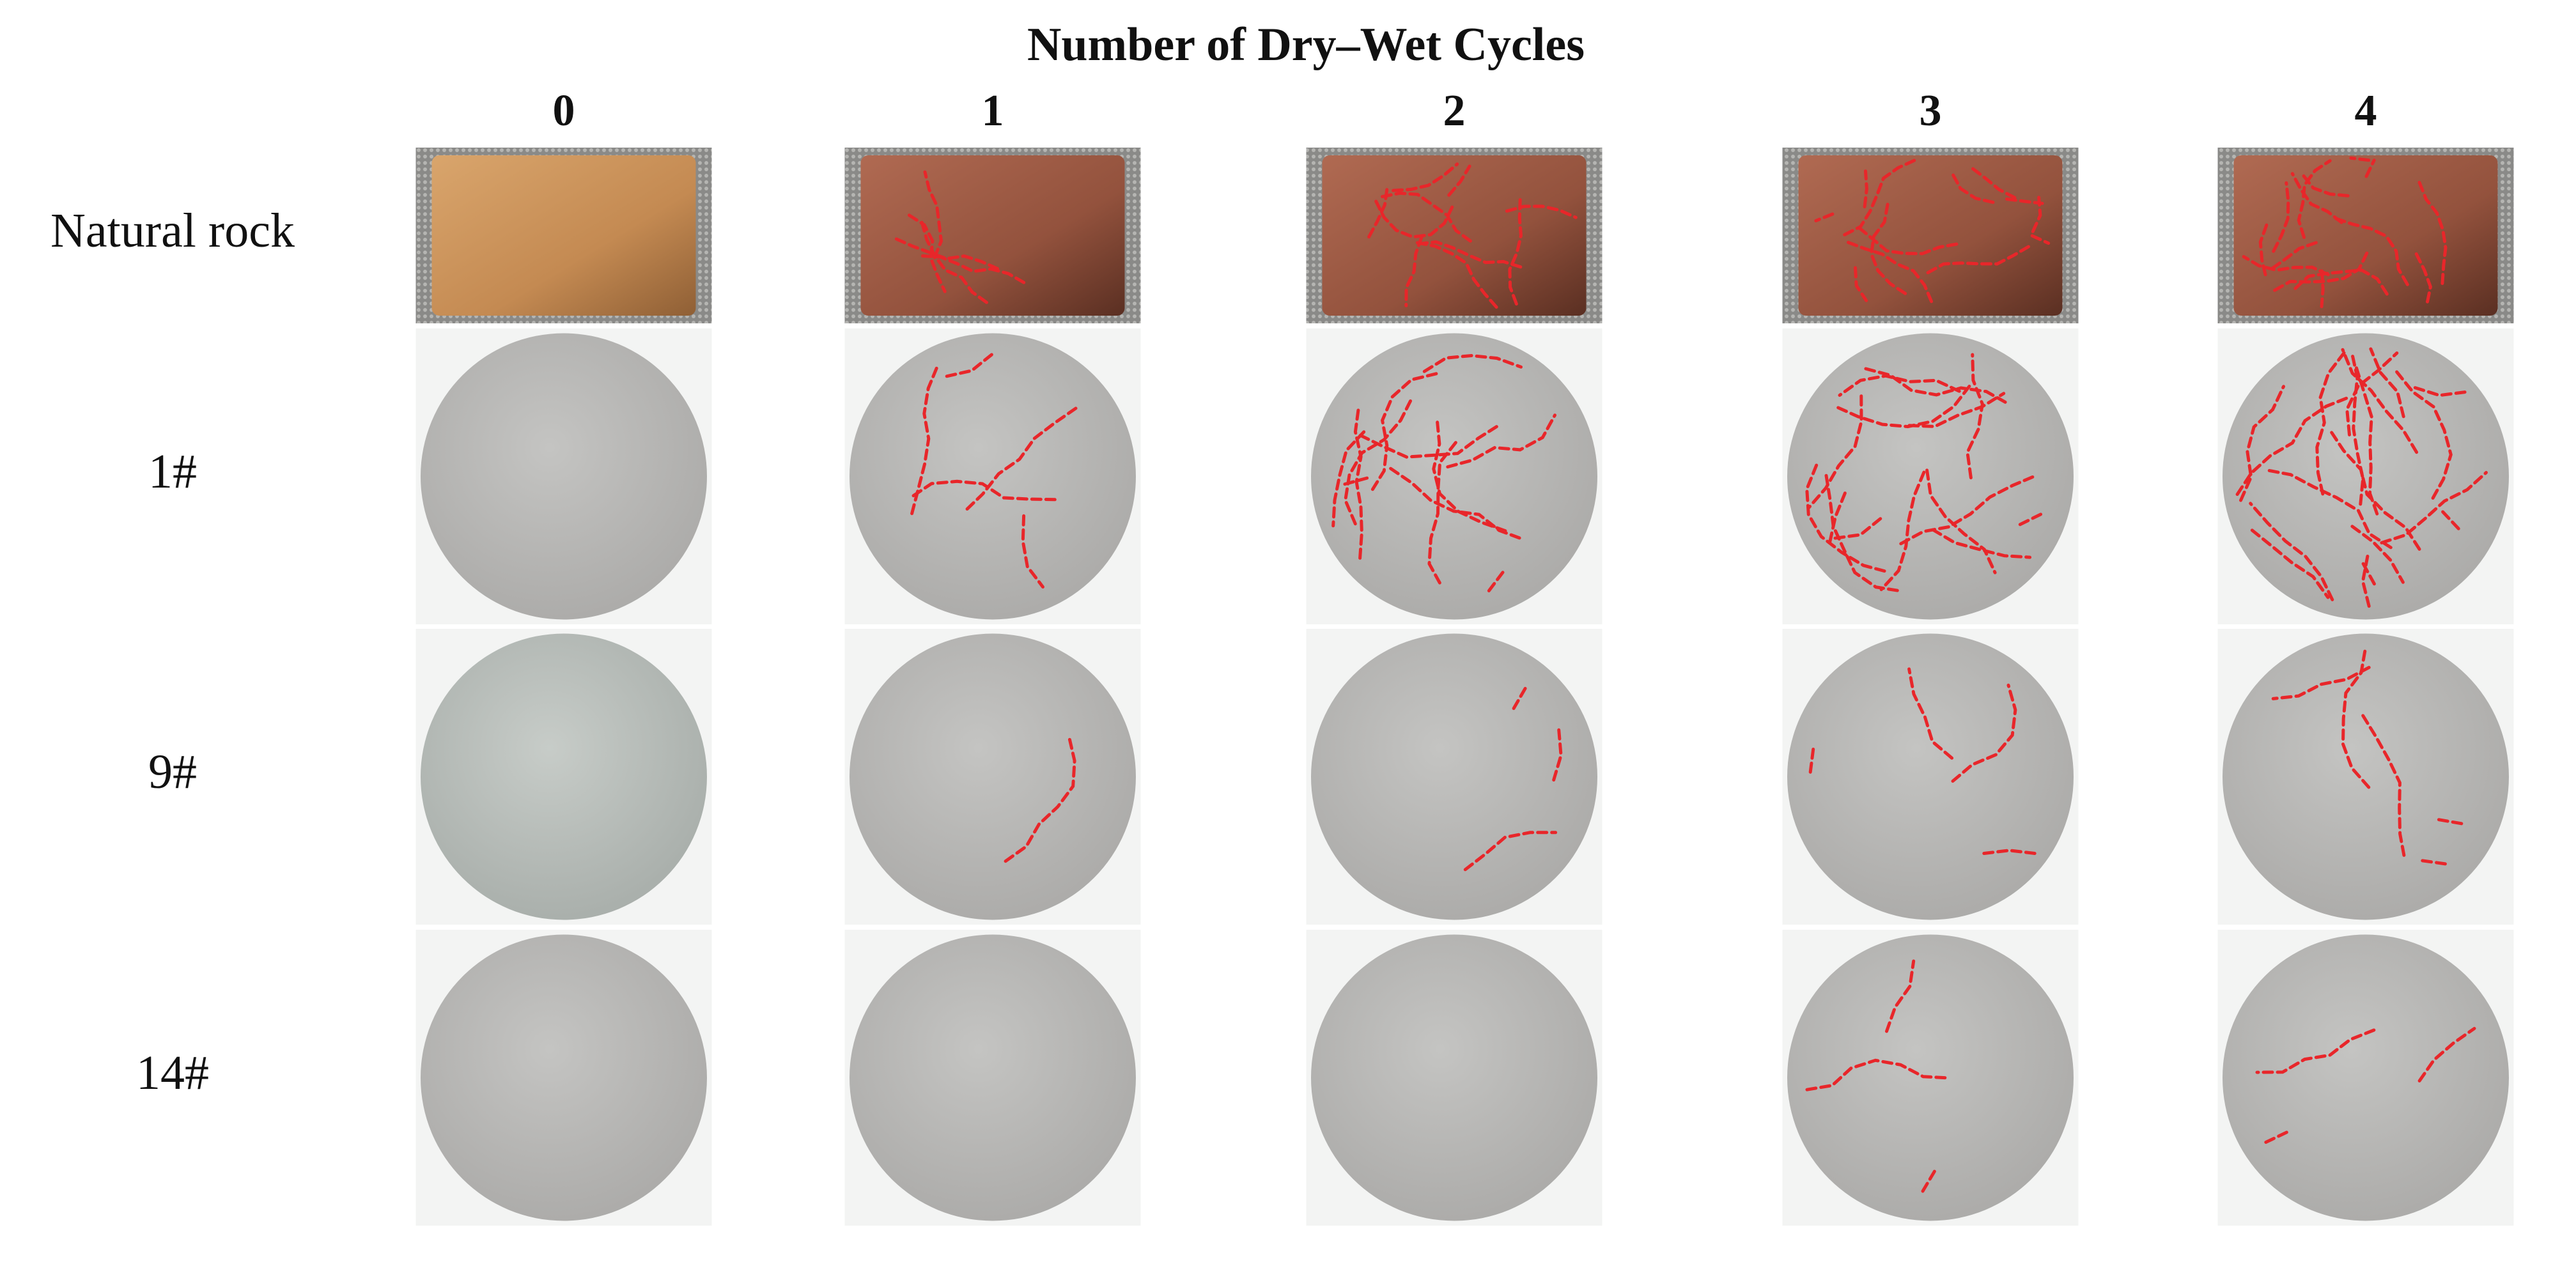  Describe the element at coordinates (172, 471) in the screenshot. I see `row-label: 1#` at that location.